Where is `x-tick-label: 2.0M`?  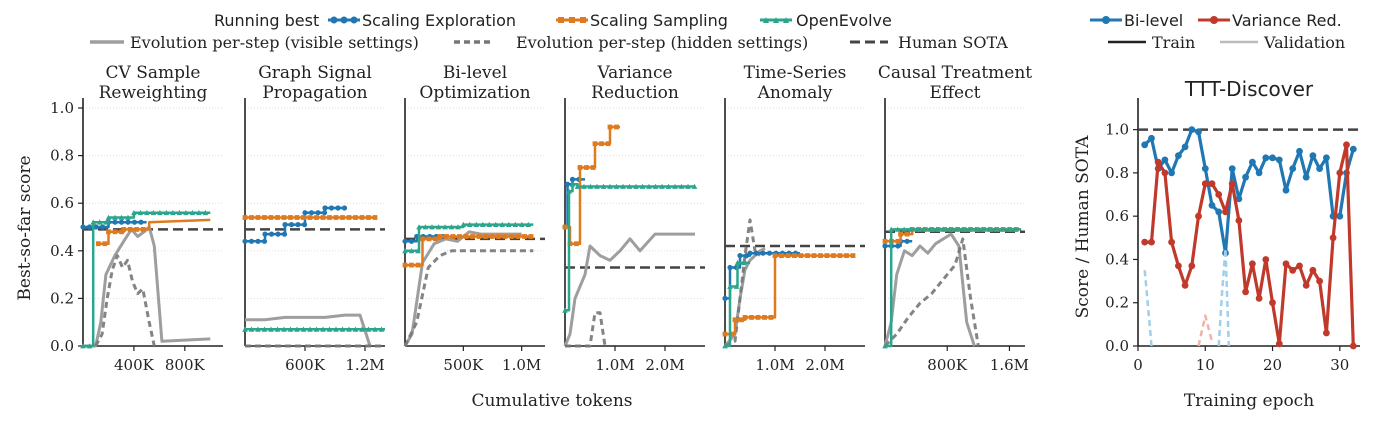
x-tick-label: 2.0M is located at coordinates (824, 365).